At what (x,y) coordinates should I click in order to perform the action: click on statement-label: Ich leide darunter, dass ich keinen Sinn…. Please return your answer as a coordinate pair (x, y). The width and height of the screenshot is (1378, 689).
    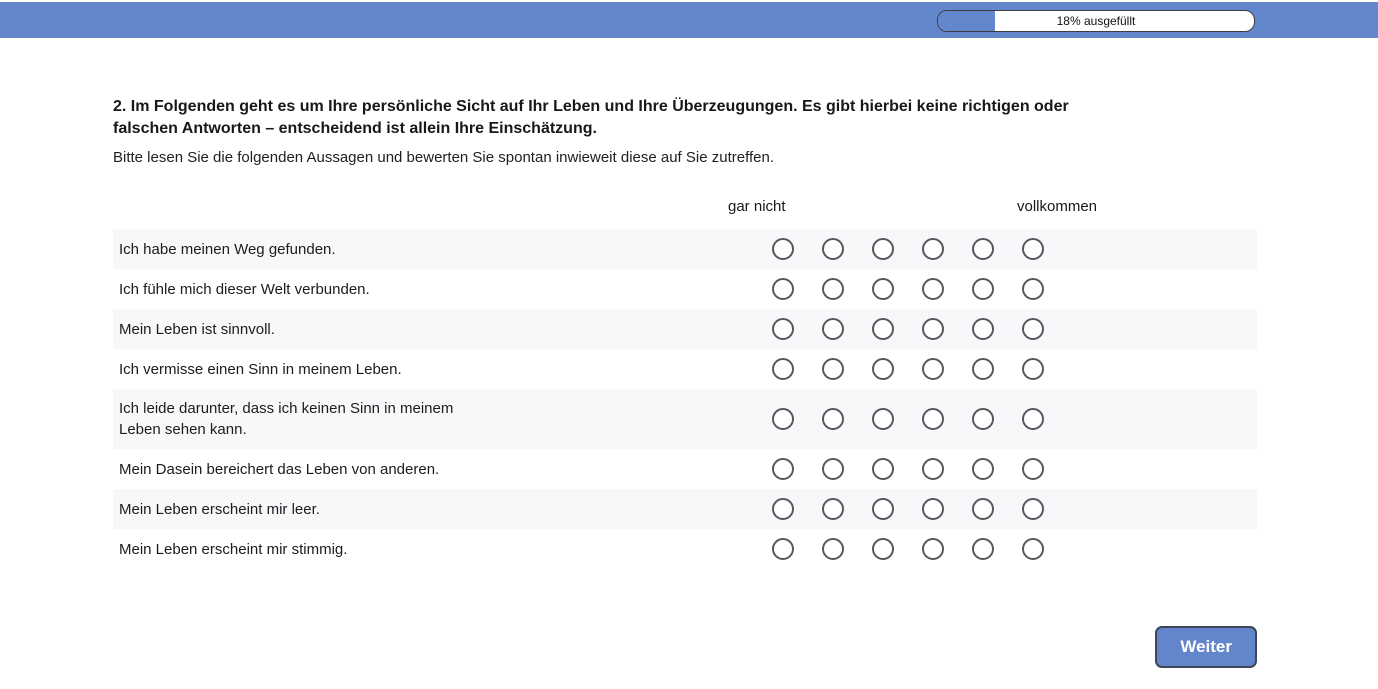
    Looking at the image, I should click on (286, 419).